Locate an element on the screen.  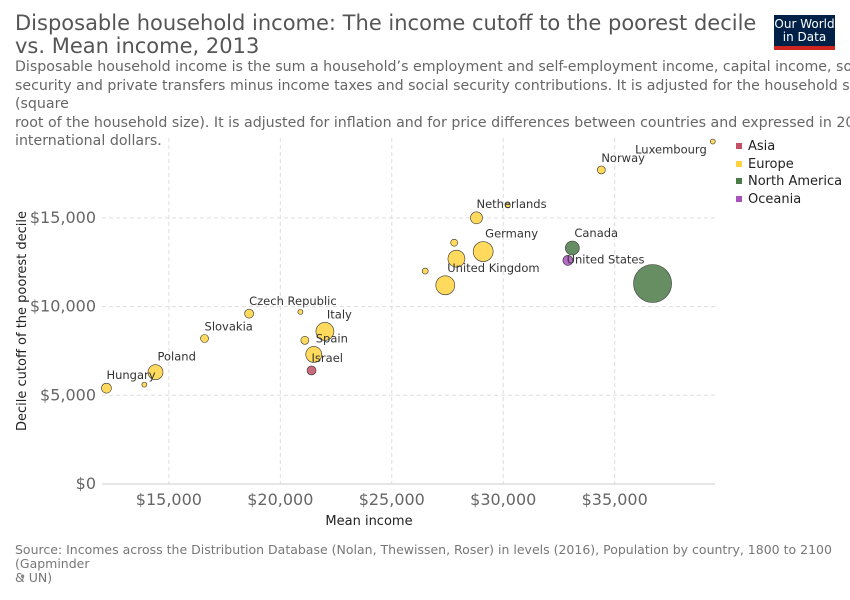
point-label: Slovakia is located at coordinates (229, 327).